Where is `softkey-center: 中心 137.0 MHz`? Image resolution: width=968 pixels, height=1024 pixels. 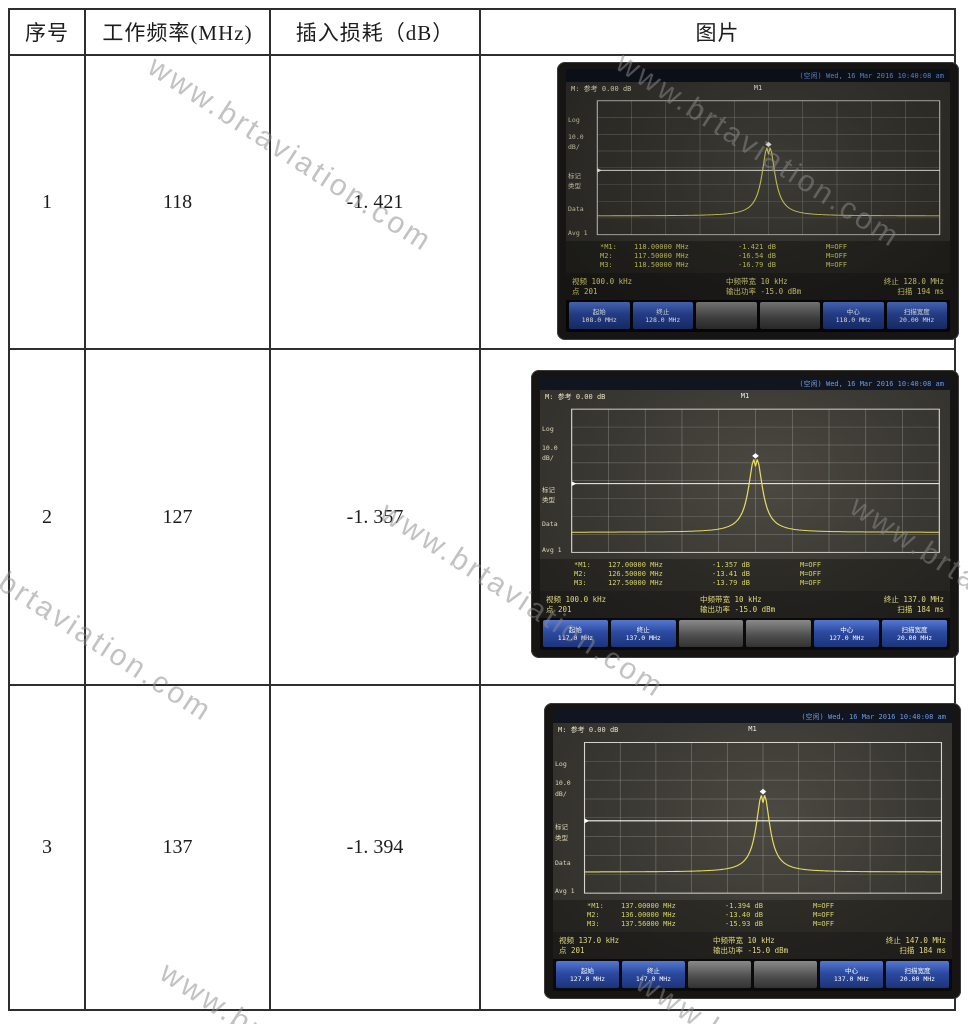
softkey-center: 中心 137.0 MHz is located at coordinates (851, 974).